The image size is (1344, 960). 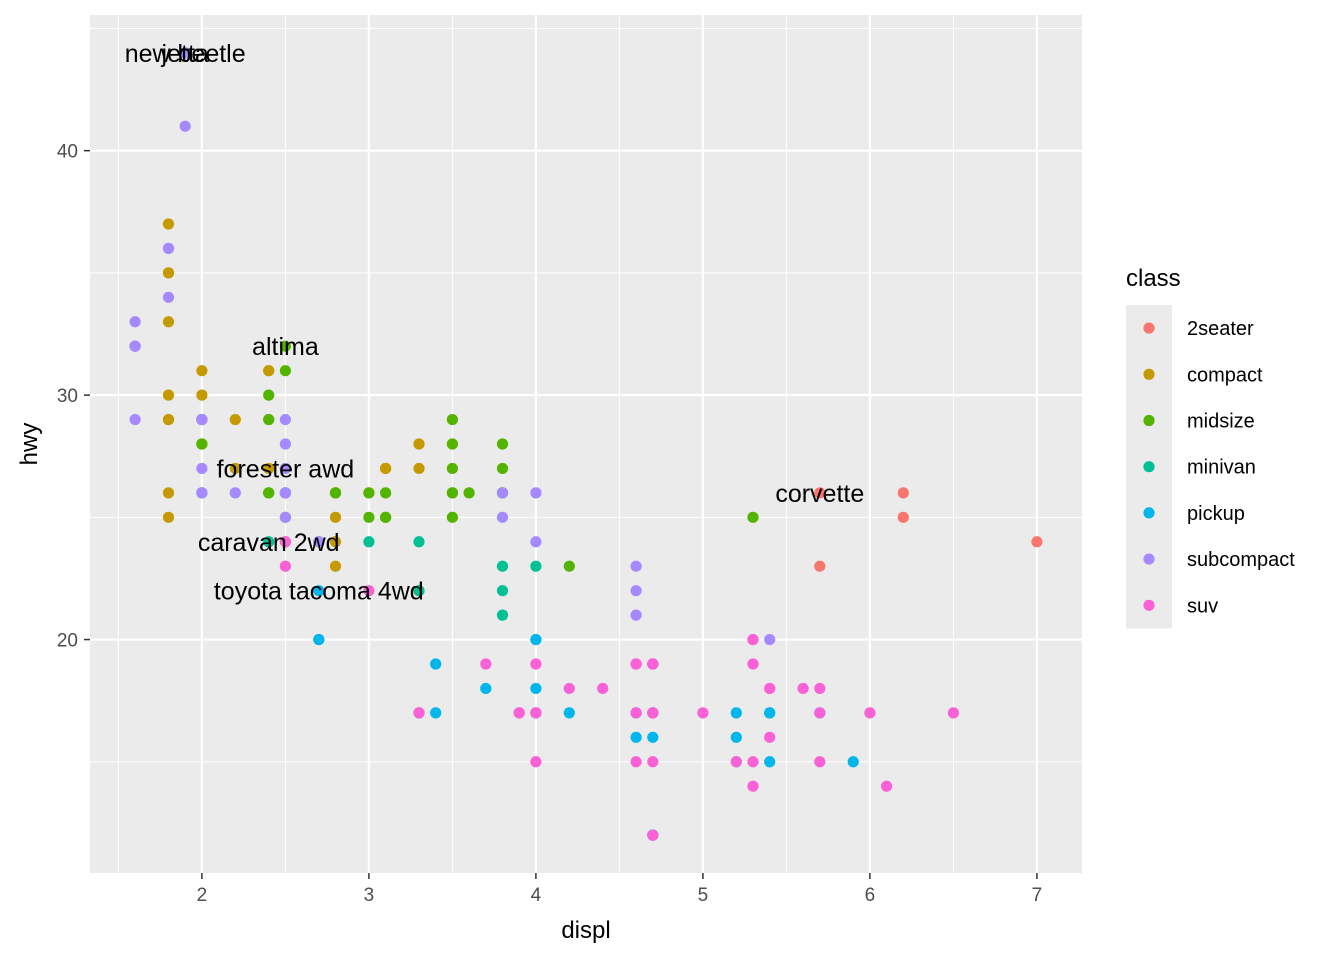 What do you see at coordinates (1149, 328) in the screenshot?
I see `legend-key-2seater` at bounding box center [1149, 328].